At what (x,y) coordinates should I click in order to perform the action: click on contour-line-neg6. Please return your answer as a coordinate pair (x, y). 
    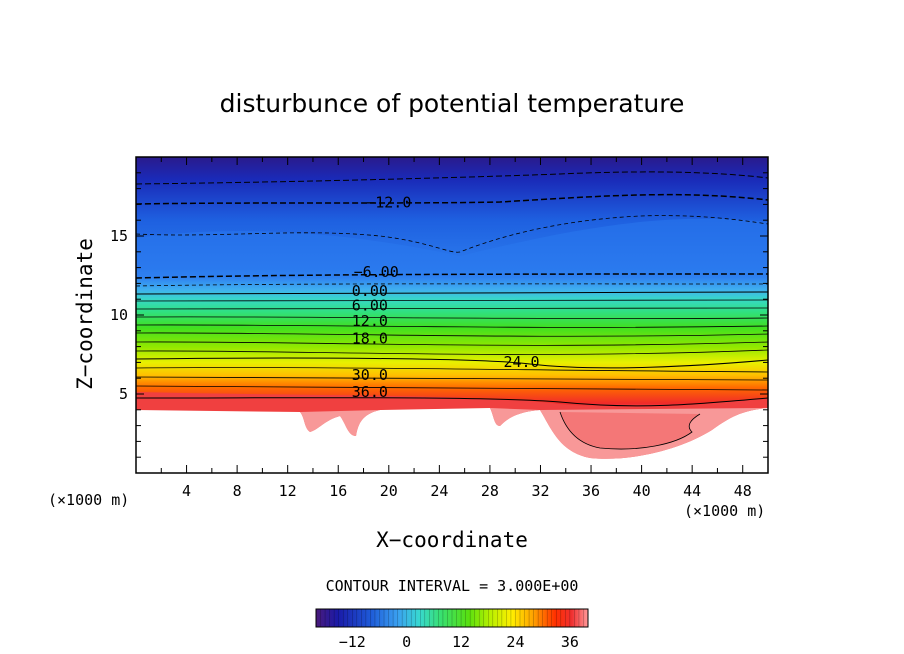
    Looking at the image, I should click on (452, 276).